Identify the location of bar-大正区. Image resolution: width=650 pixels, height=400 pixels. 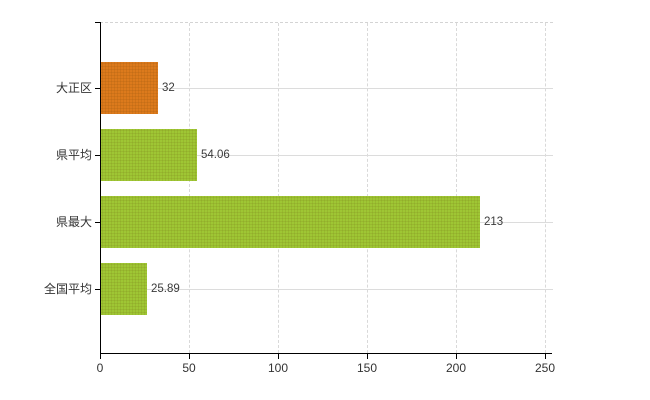
(129, 88).